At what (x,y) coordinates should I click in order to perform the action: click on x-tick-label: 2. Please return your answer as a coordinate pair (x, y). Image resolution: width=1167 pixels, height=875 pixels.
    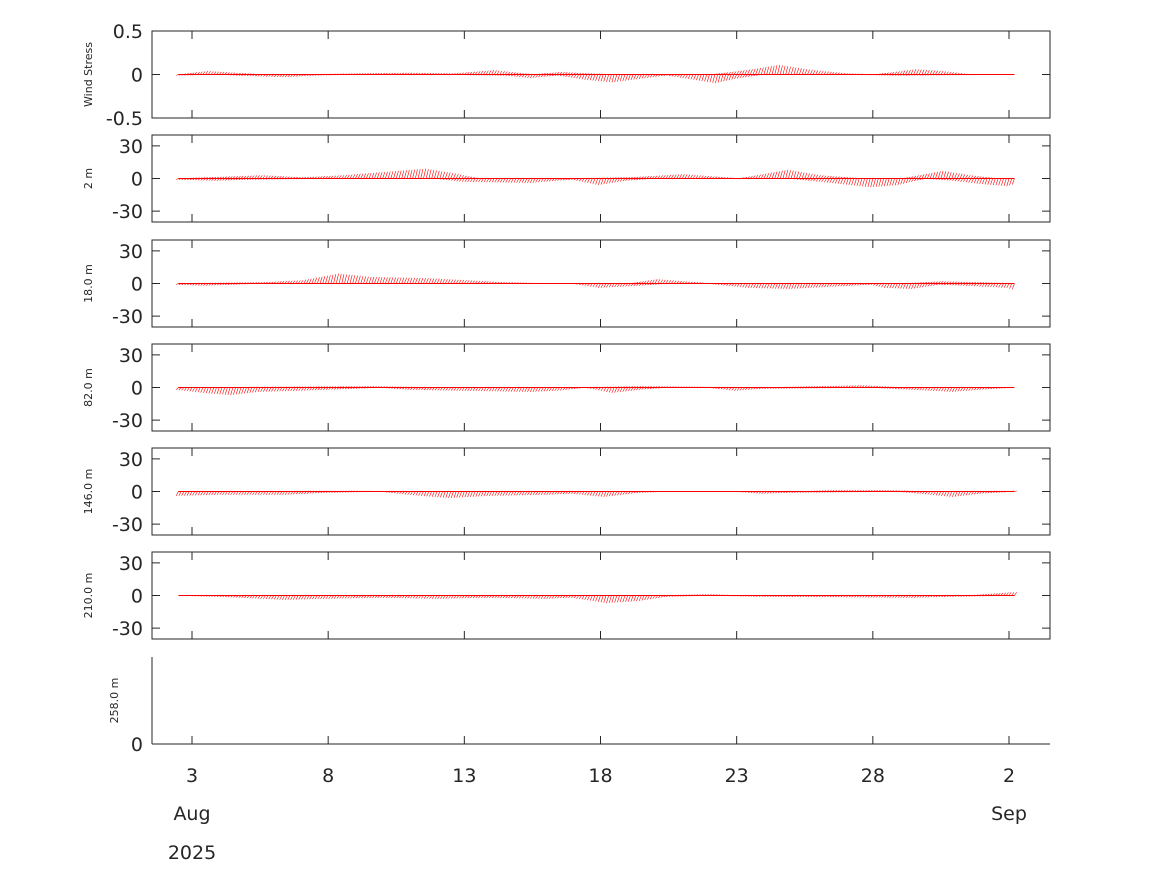
    Looking at the image, I should click on (1009, 776).